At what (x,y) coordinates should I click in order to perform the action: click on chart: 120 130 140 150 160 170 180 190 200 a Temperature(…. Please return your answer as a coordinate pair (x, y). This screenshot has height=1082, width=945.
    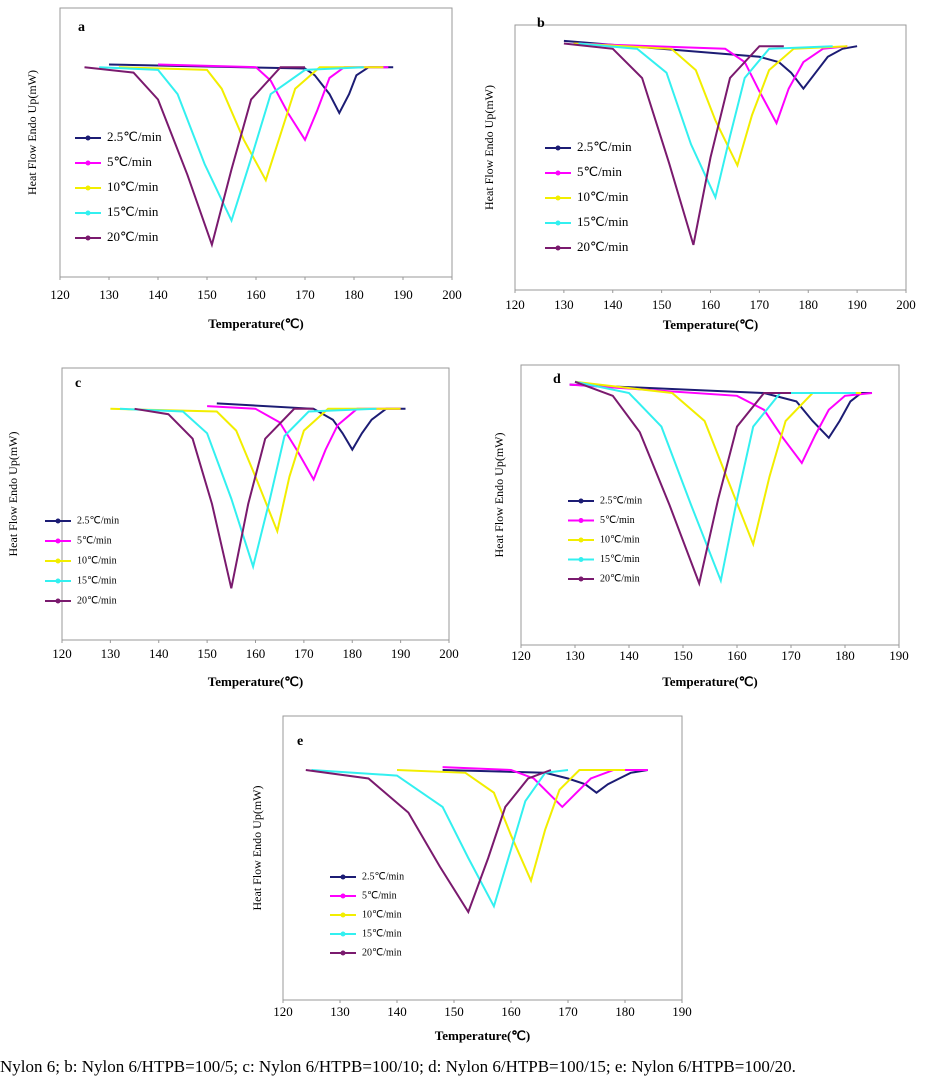
    Looking at the image, I should click on (243, 169).